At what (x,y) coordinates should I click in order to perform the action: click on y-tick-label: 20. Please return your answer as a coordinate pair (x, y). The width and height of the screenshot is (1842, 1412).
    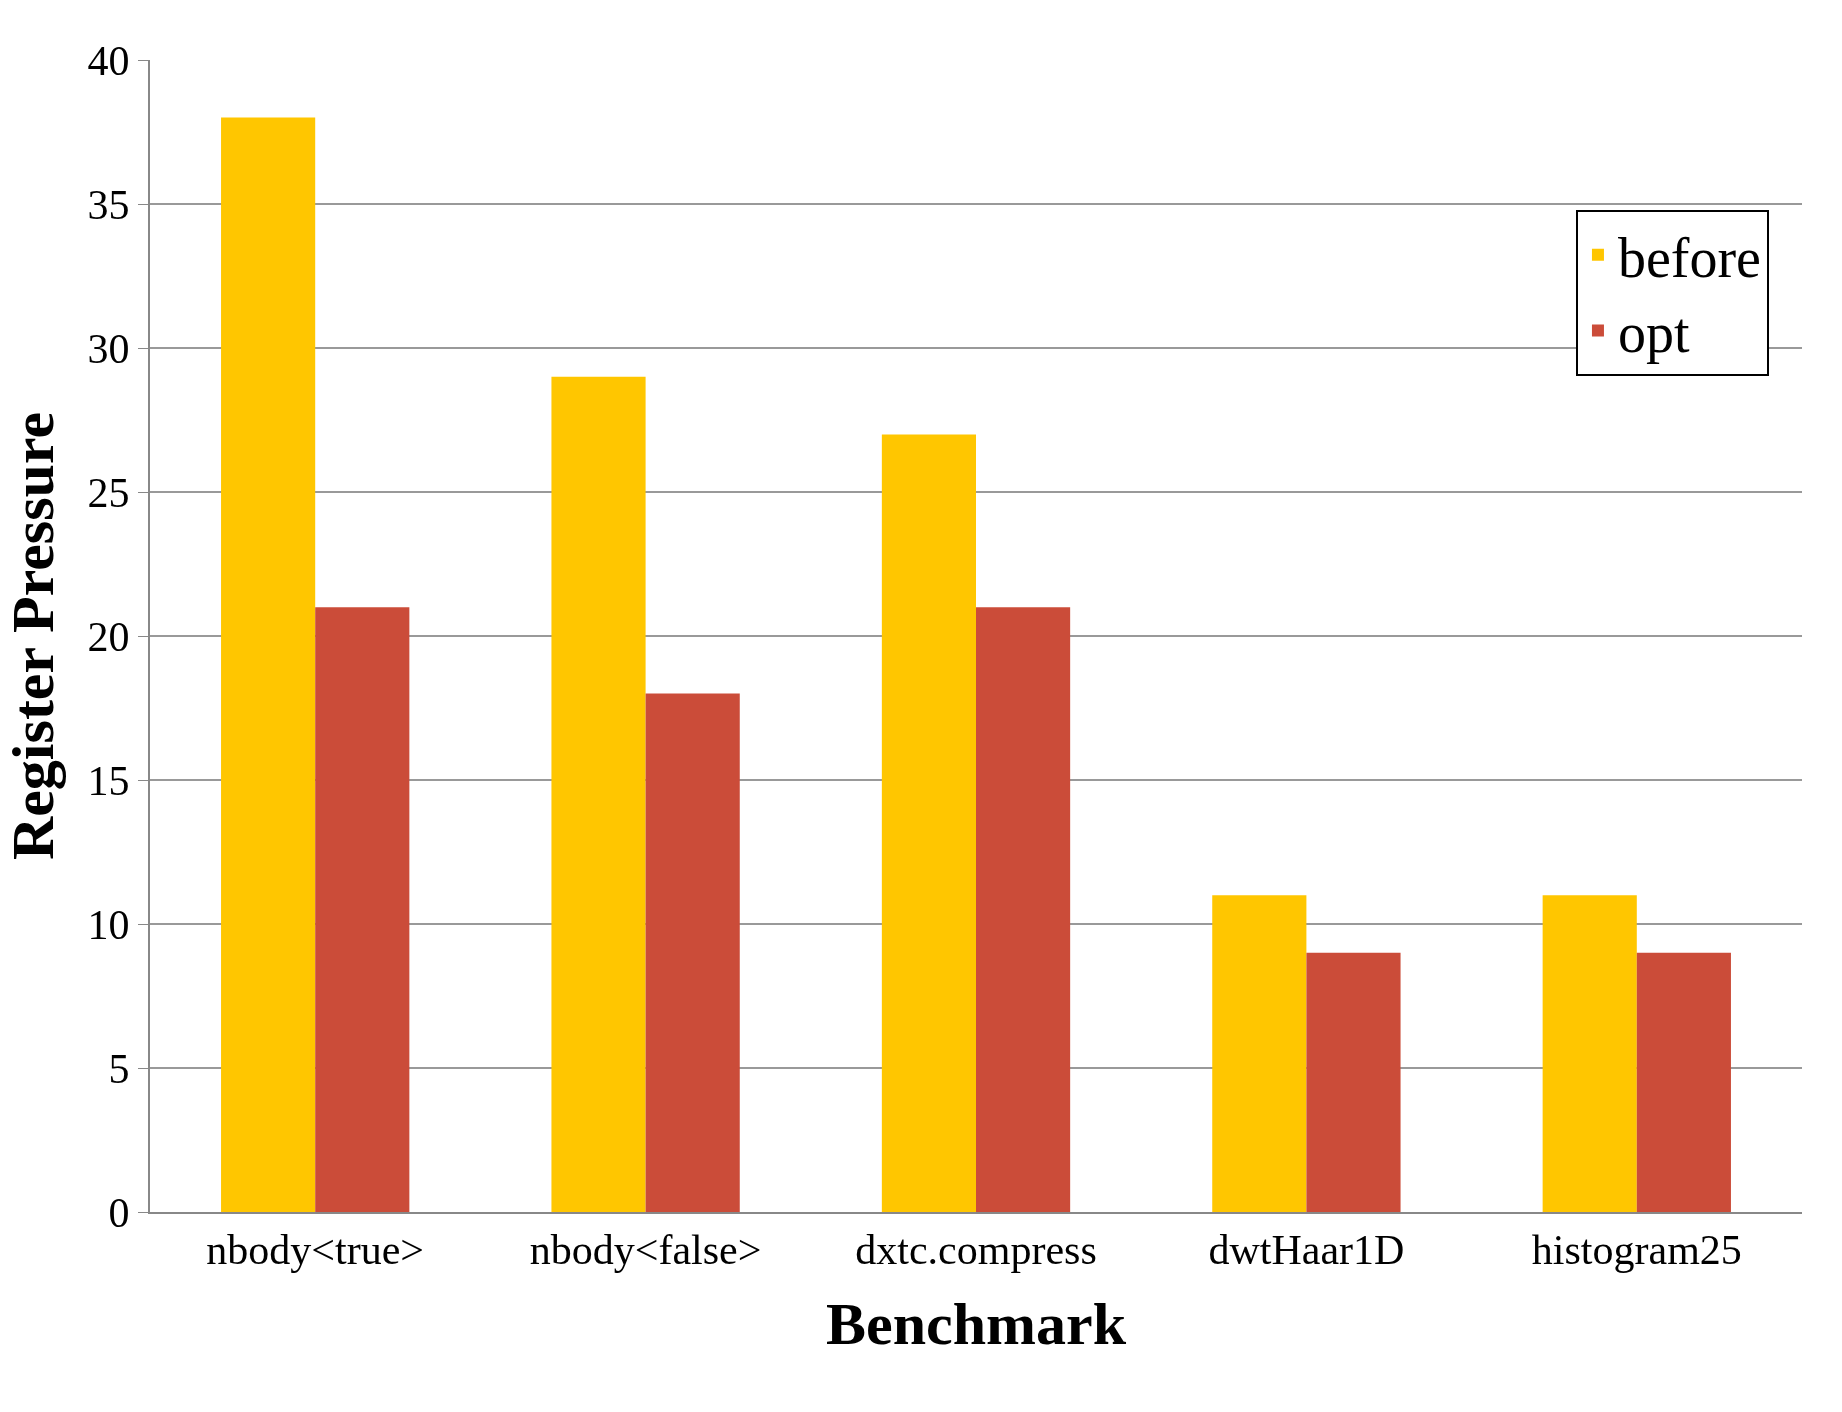
    Looking at the image, I should click on (108, 636).